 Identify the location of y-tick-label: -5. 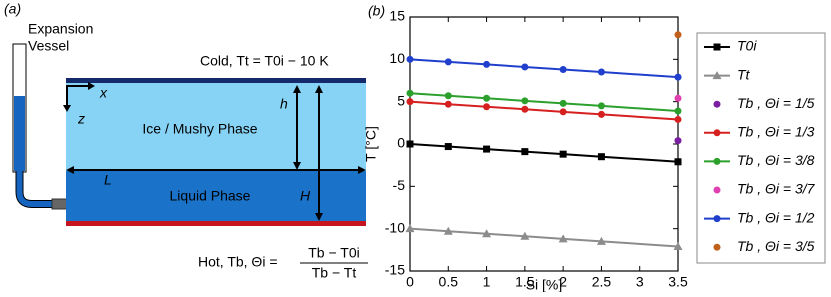
(399, 185).